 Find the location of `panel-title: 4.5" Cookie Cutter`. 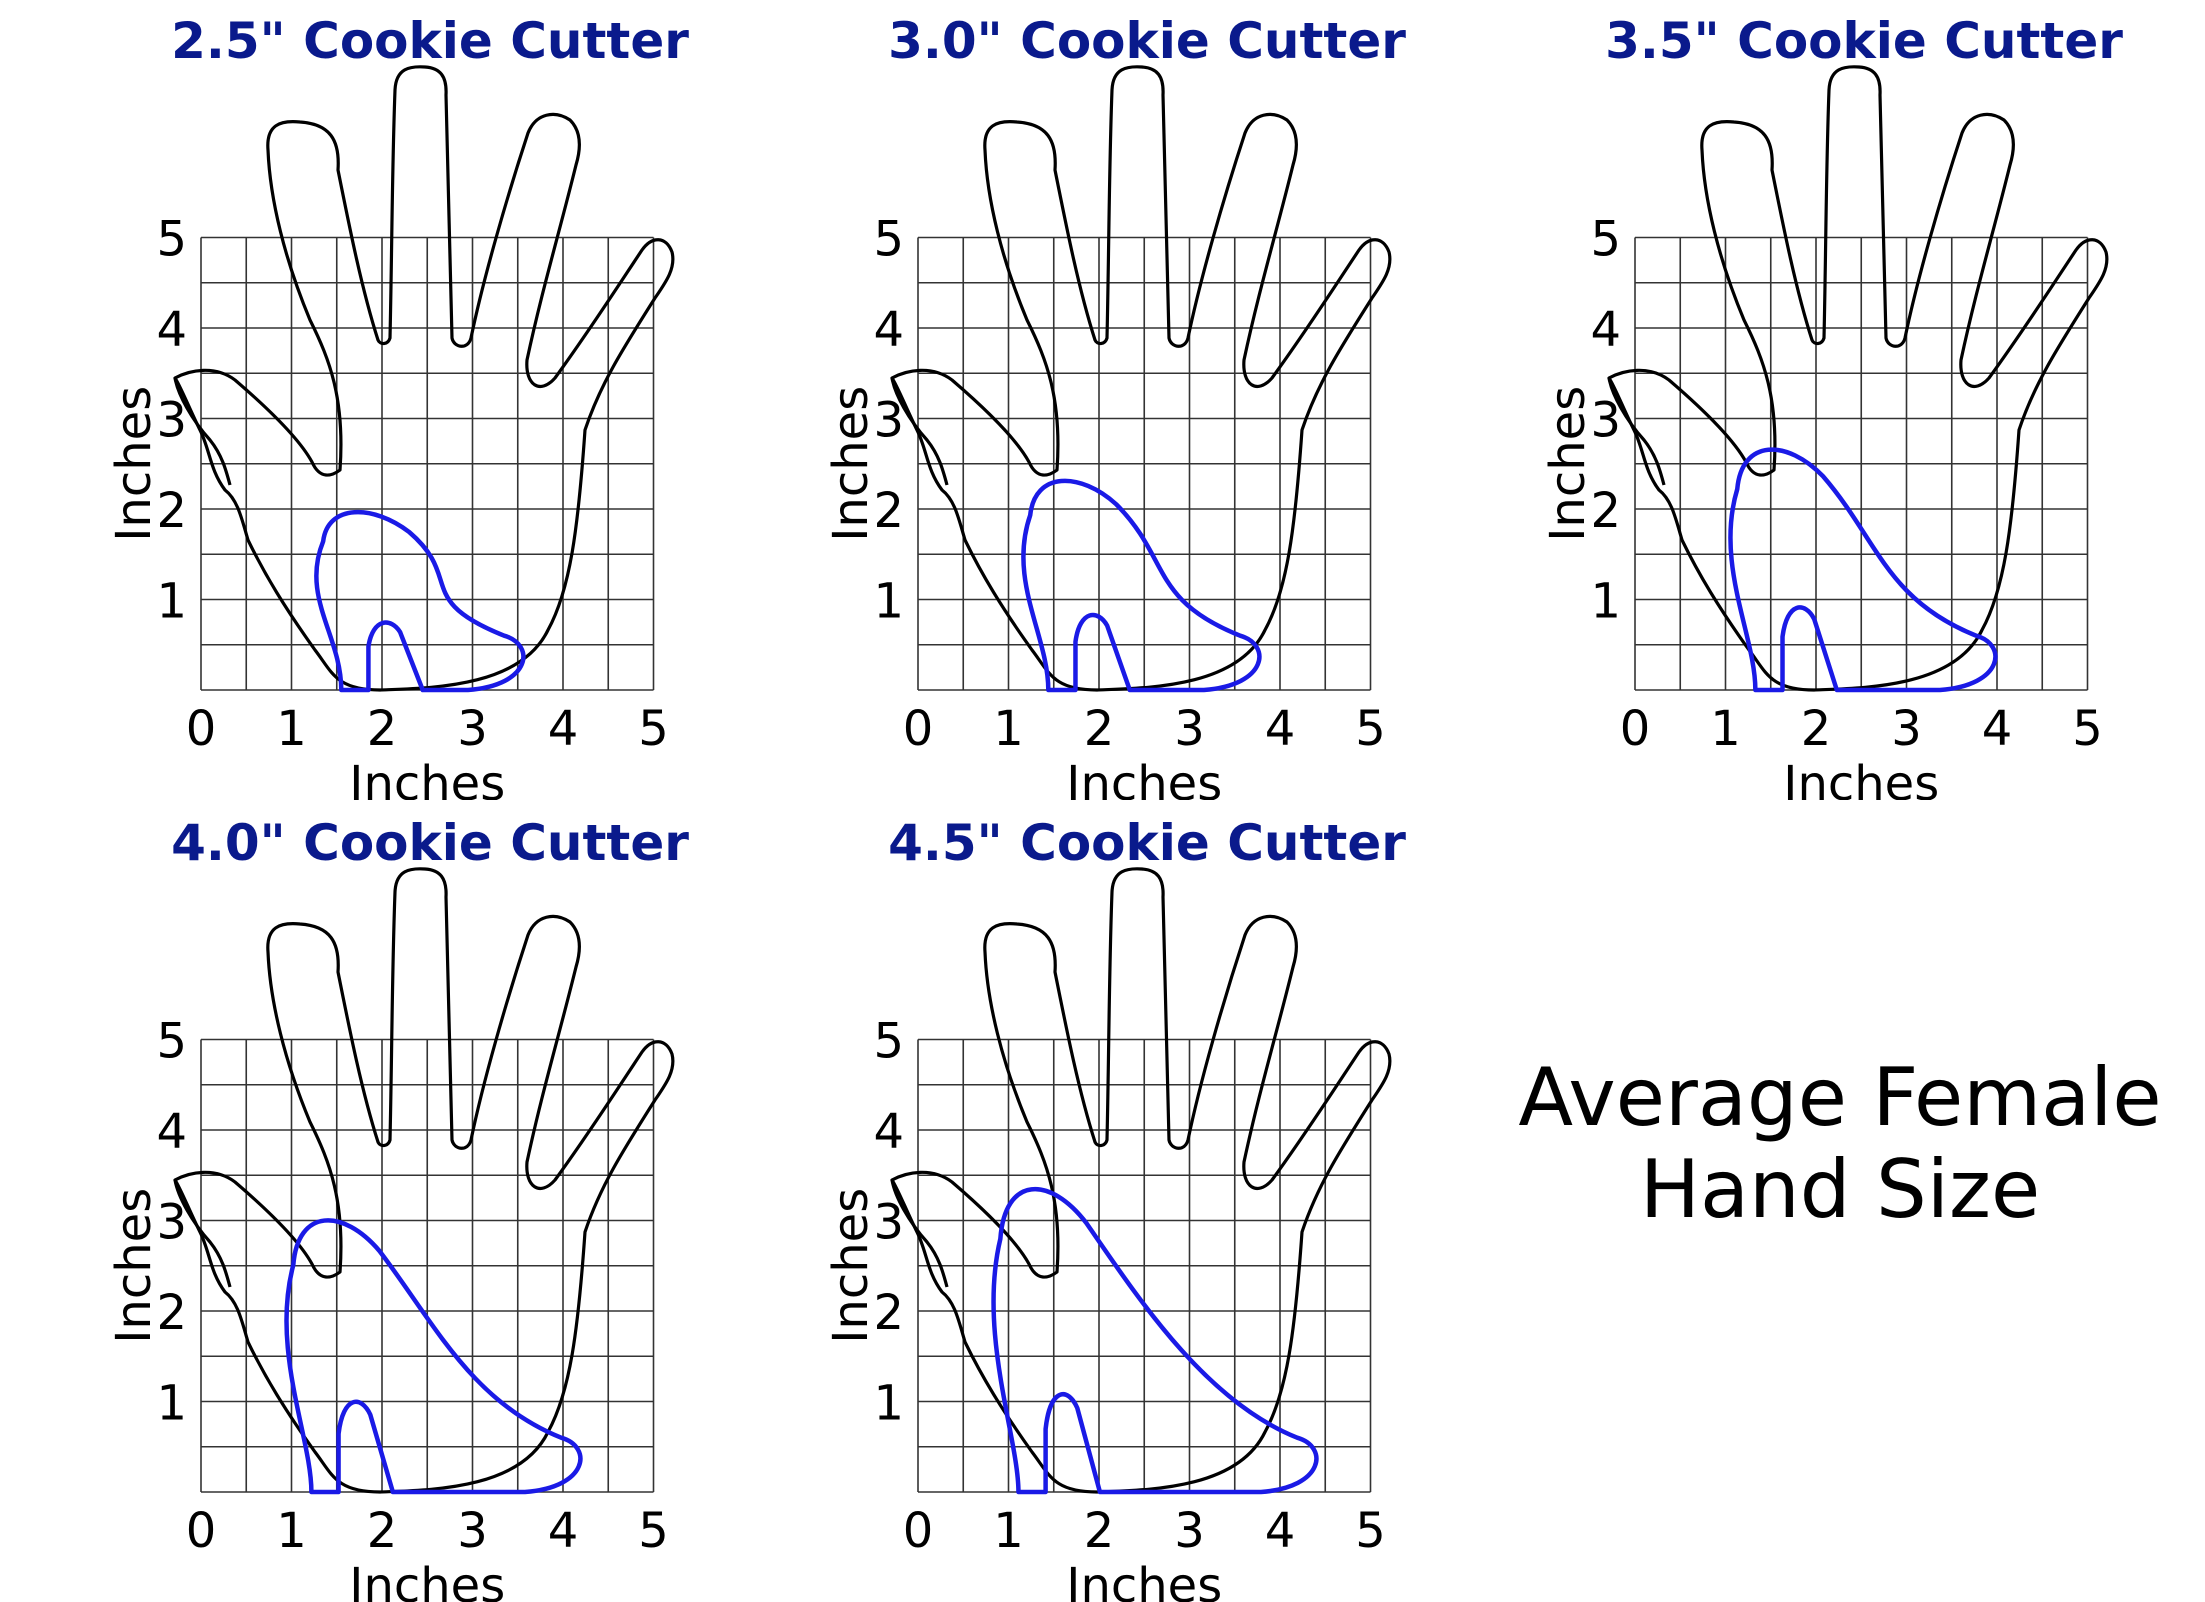

panel-title: 4.5" Cookie Cutter is located at coordinates (1147, 843).